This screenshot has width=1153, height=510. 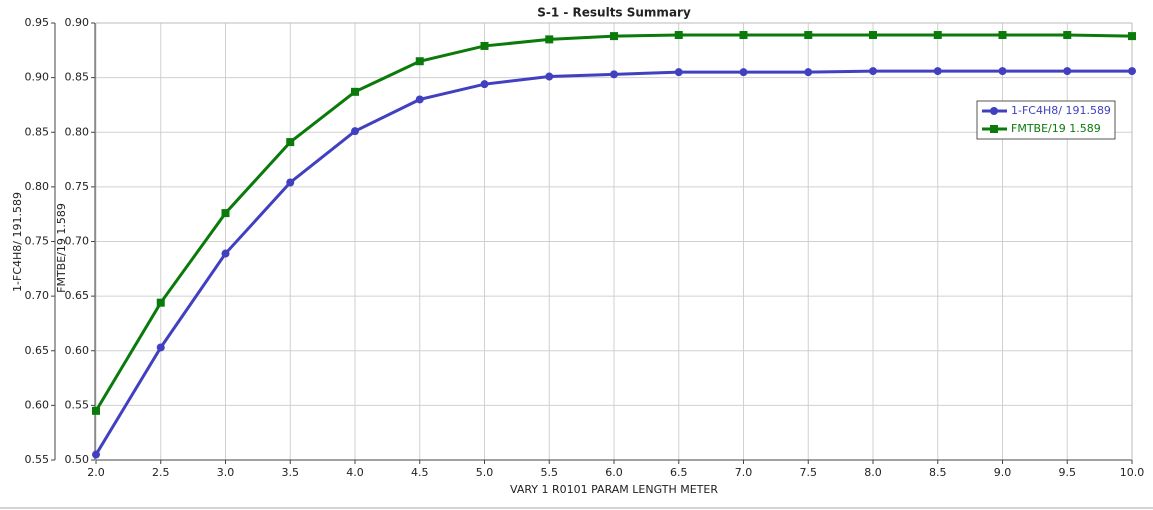 What do you see at coordinates (37, 459) in the screenshot?
I see `y-tick-label: 0.55` at bounding box center [37, 459].